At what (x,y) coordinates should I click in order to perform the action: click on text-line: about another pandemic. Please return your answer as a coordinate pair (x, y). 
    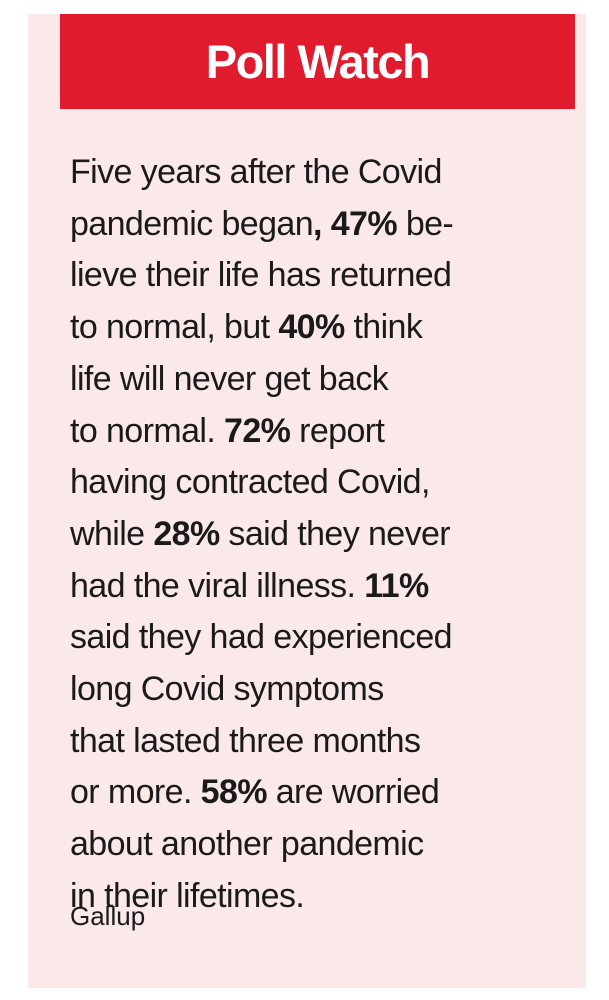
    Looking at the image, I should click on (320, 845).